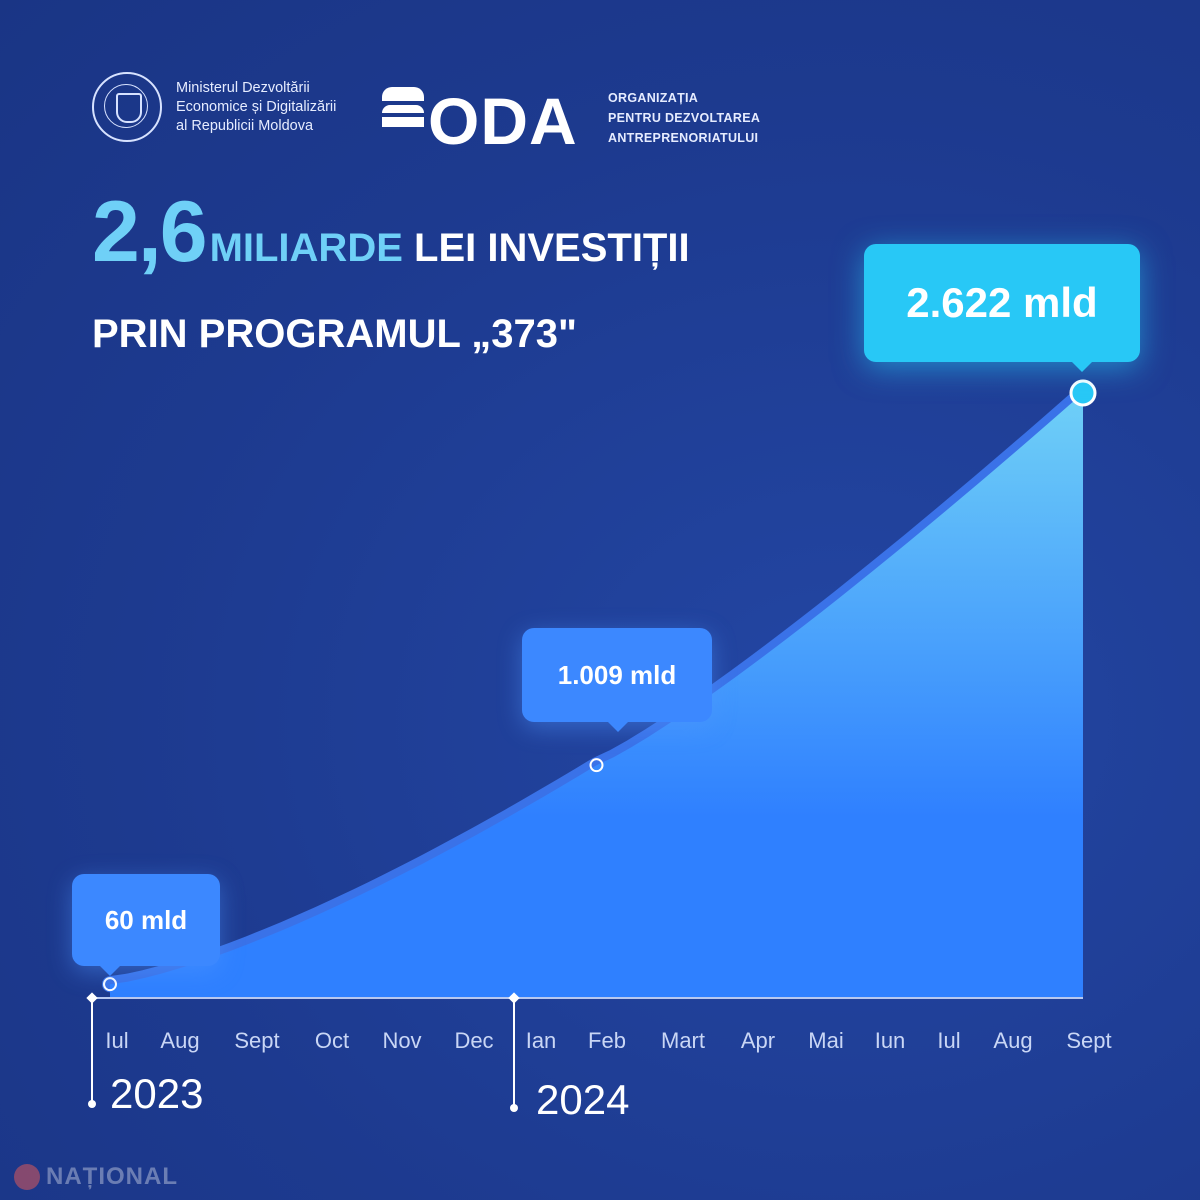 This screenshot has width=1200, height=1200. I want to click on x-tick-label: Ian, so click(541, 1040).